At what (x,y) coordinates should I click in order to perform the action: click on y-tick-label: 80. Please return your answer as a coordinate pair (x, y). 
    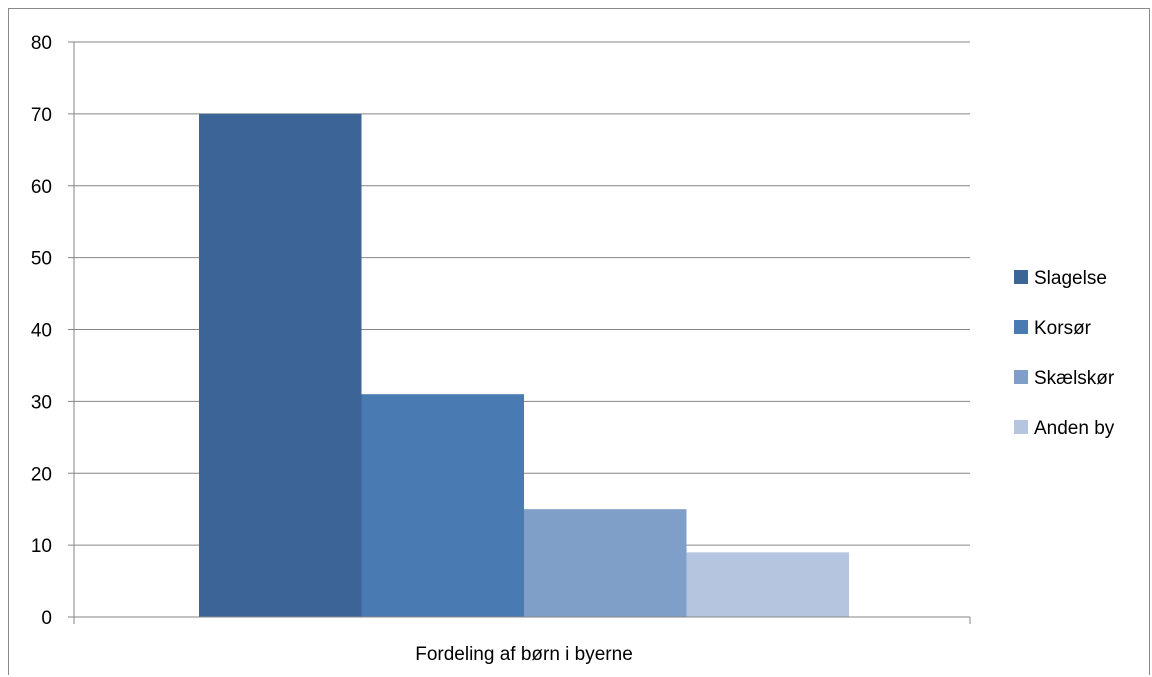
    Looking at the image, I should click on (41, 43).